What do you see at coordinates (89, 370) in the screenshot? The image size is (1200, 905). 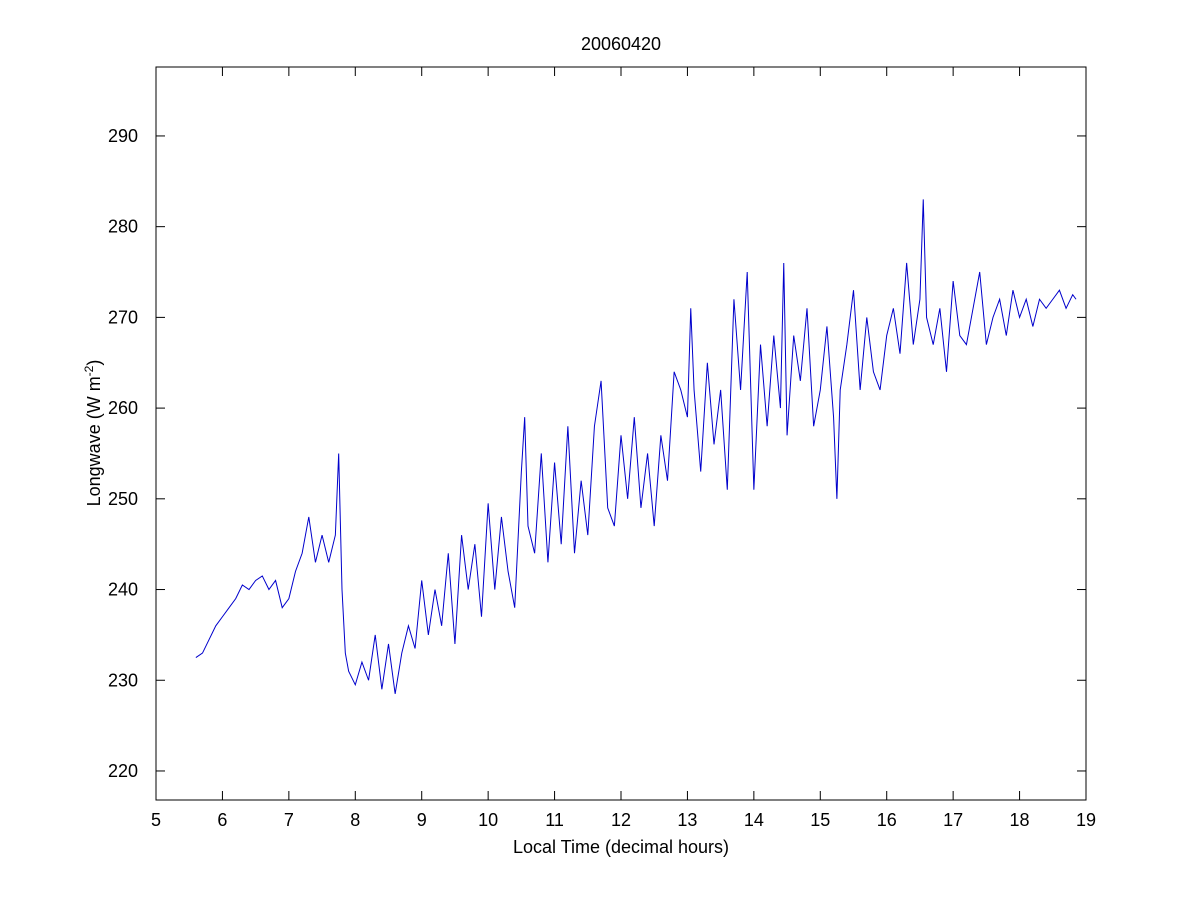 I see `y-label-sup: -2` at bounding box center [89, 370].